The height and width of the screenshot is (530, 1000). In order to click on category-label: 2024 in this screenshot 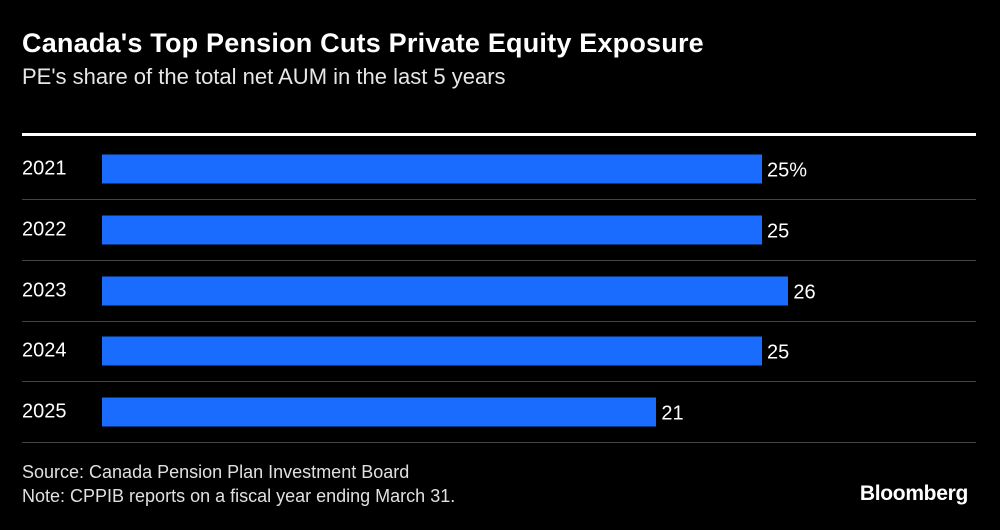, I will do `click(44, 350)`.